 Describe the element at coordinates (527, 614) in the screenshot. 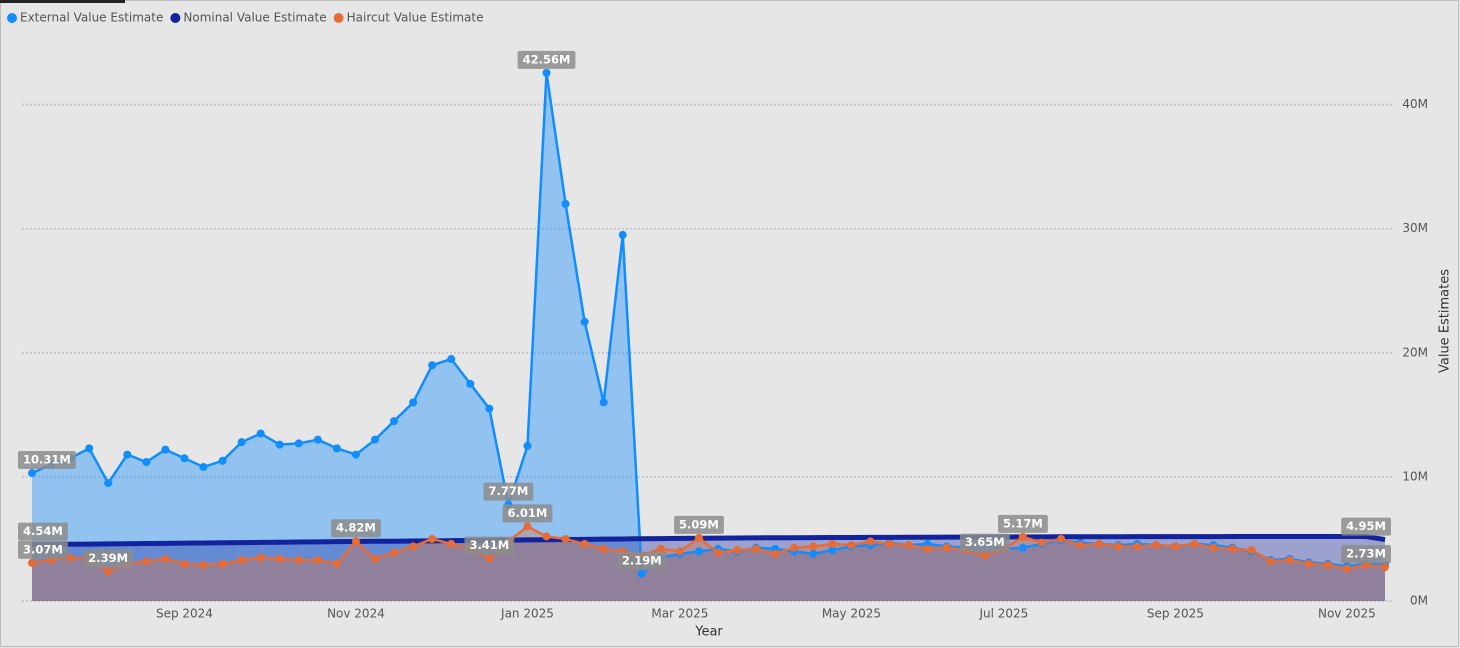

I see `x-tick-label: Jan 2025` at that location.